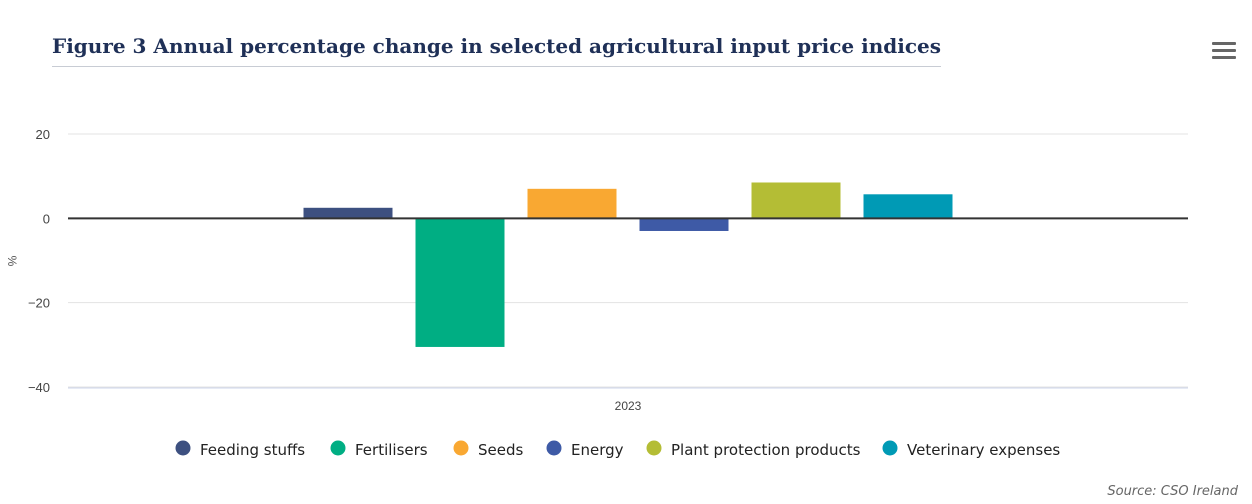 The width and height of the screenshot is (1252, 504). Describe the element at coordinates (684, 224) in the screenshot. I see `bar-energy` at that location.